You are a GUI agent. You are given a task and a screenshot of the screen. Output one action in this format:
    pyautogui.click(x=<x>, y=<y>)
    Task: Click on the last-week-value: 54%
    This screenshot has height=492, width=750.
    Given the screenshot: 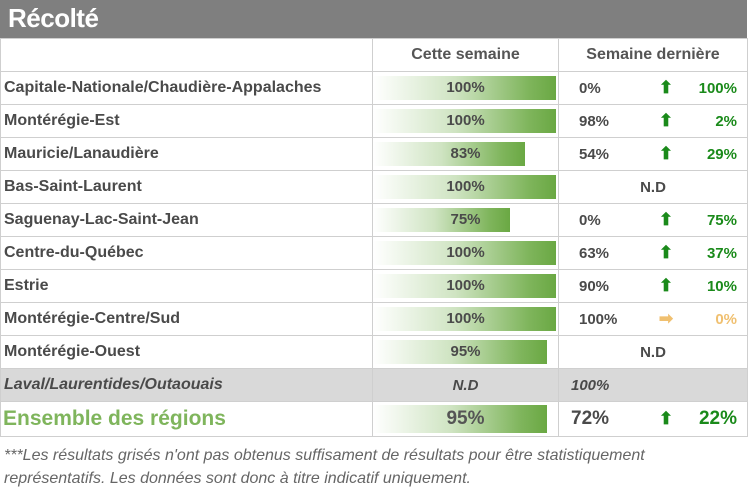 What is the action you would take?
    pyautogui.click(x=594, y=154)
    